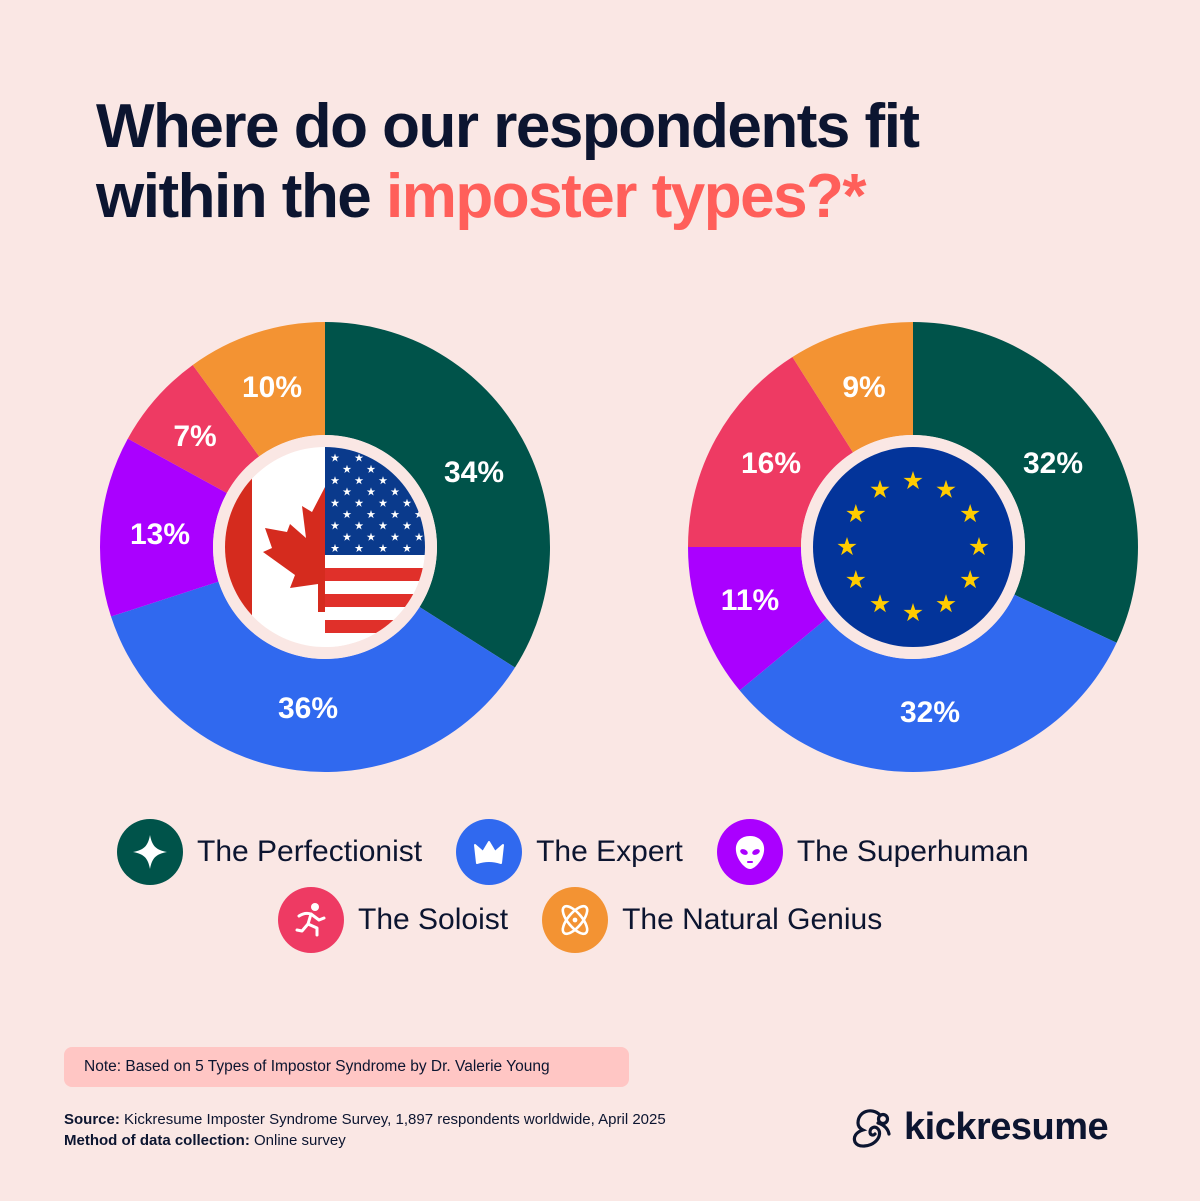 The height and width of the screenshot is (1201, 1200). I want to click on canada-usa-flag, so click(325, 547).